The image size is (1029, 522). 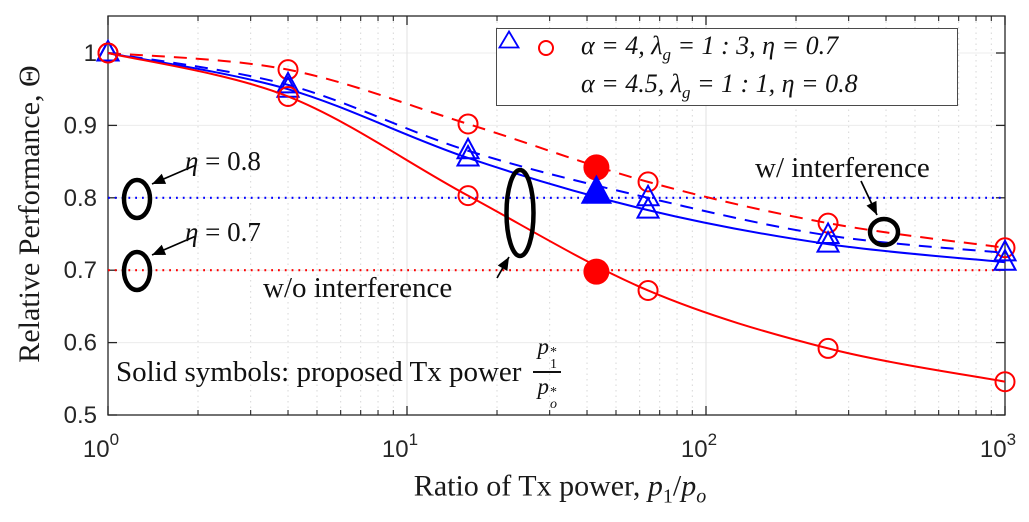 What do you see at coordinates (229, 232) in the screenshot?
I see `eta-value: = 0.7` at bounding box center [229, 232].